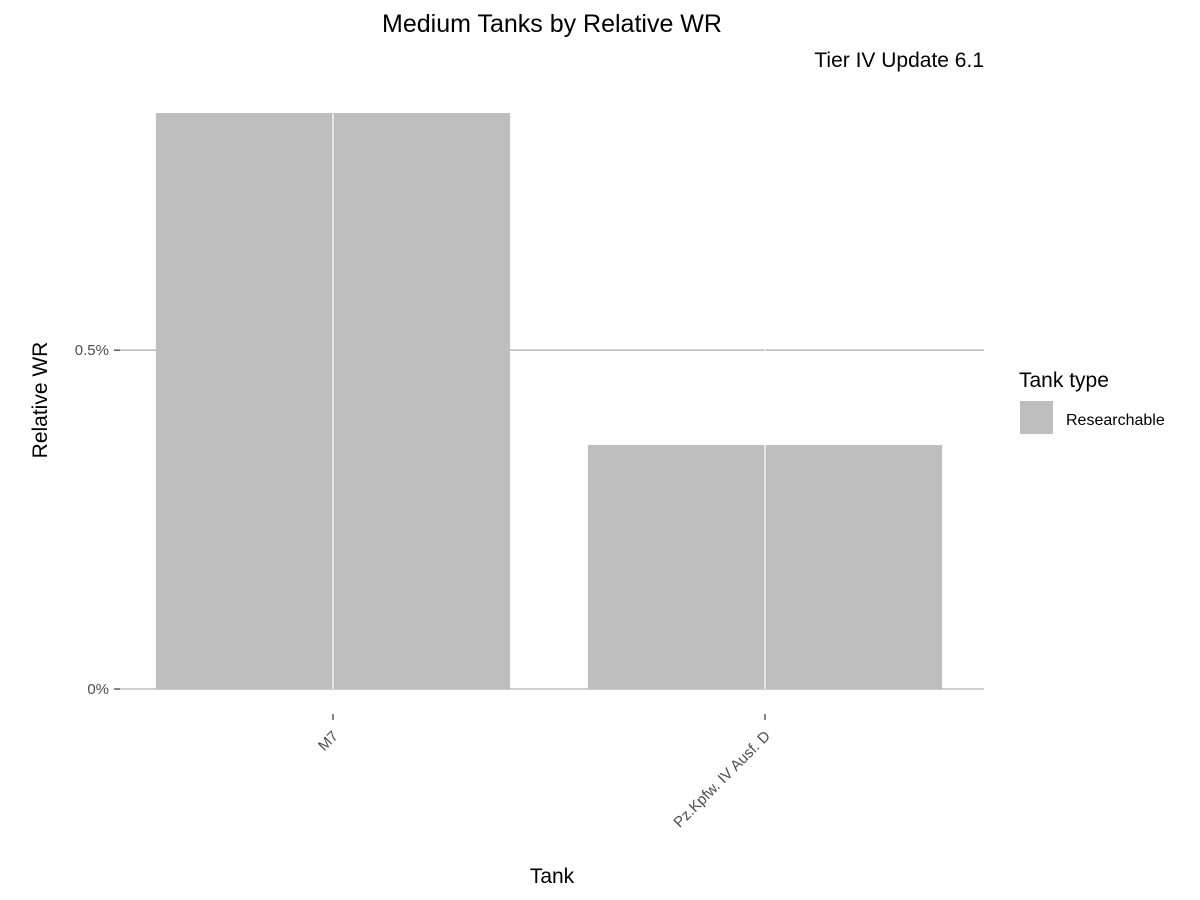 The width and height of the screenshot is (1200, 900). Describe the element at coordinates (1115, 420) in the screenshot. I see `legend-label-researchable: Researchable` at that location.